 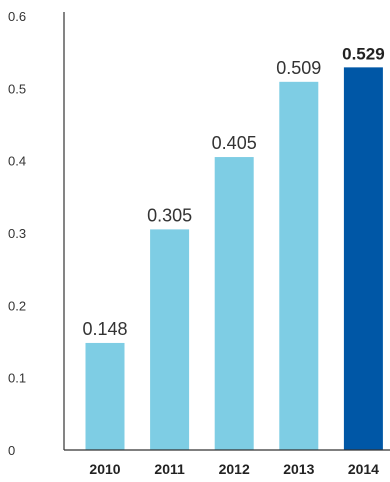 I want to click on data-label: 0.305, so click(x=169, y=215).